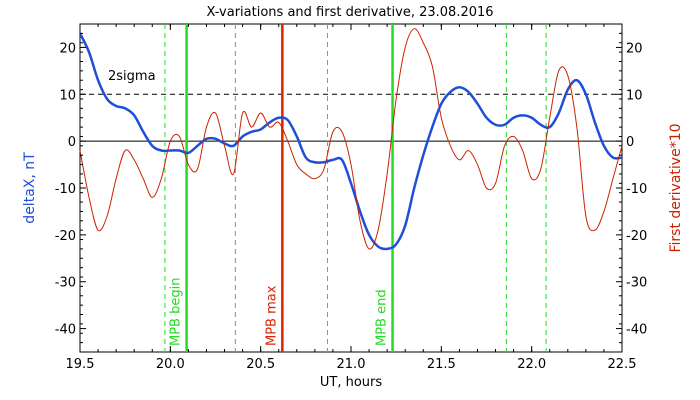  Describe the element at coordinates (65, 189) in the screenshot. I see `y-tick-label-left-3: -10` at that location.